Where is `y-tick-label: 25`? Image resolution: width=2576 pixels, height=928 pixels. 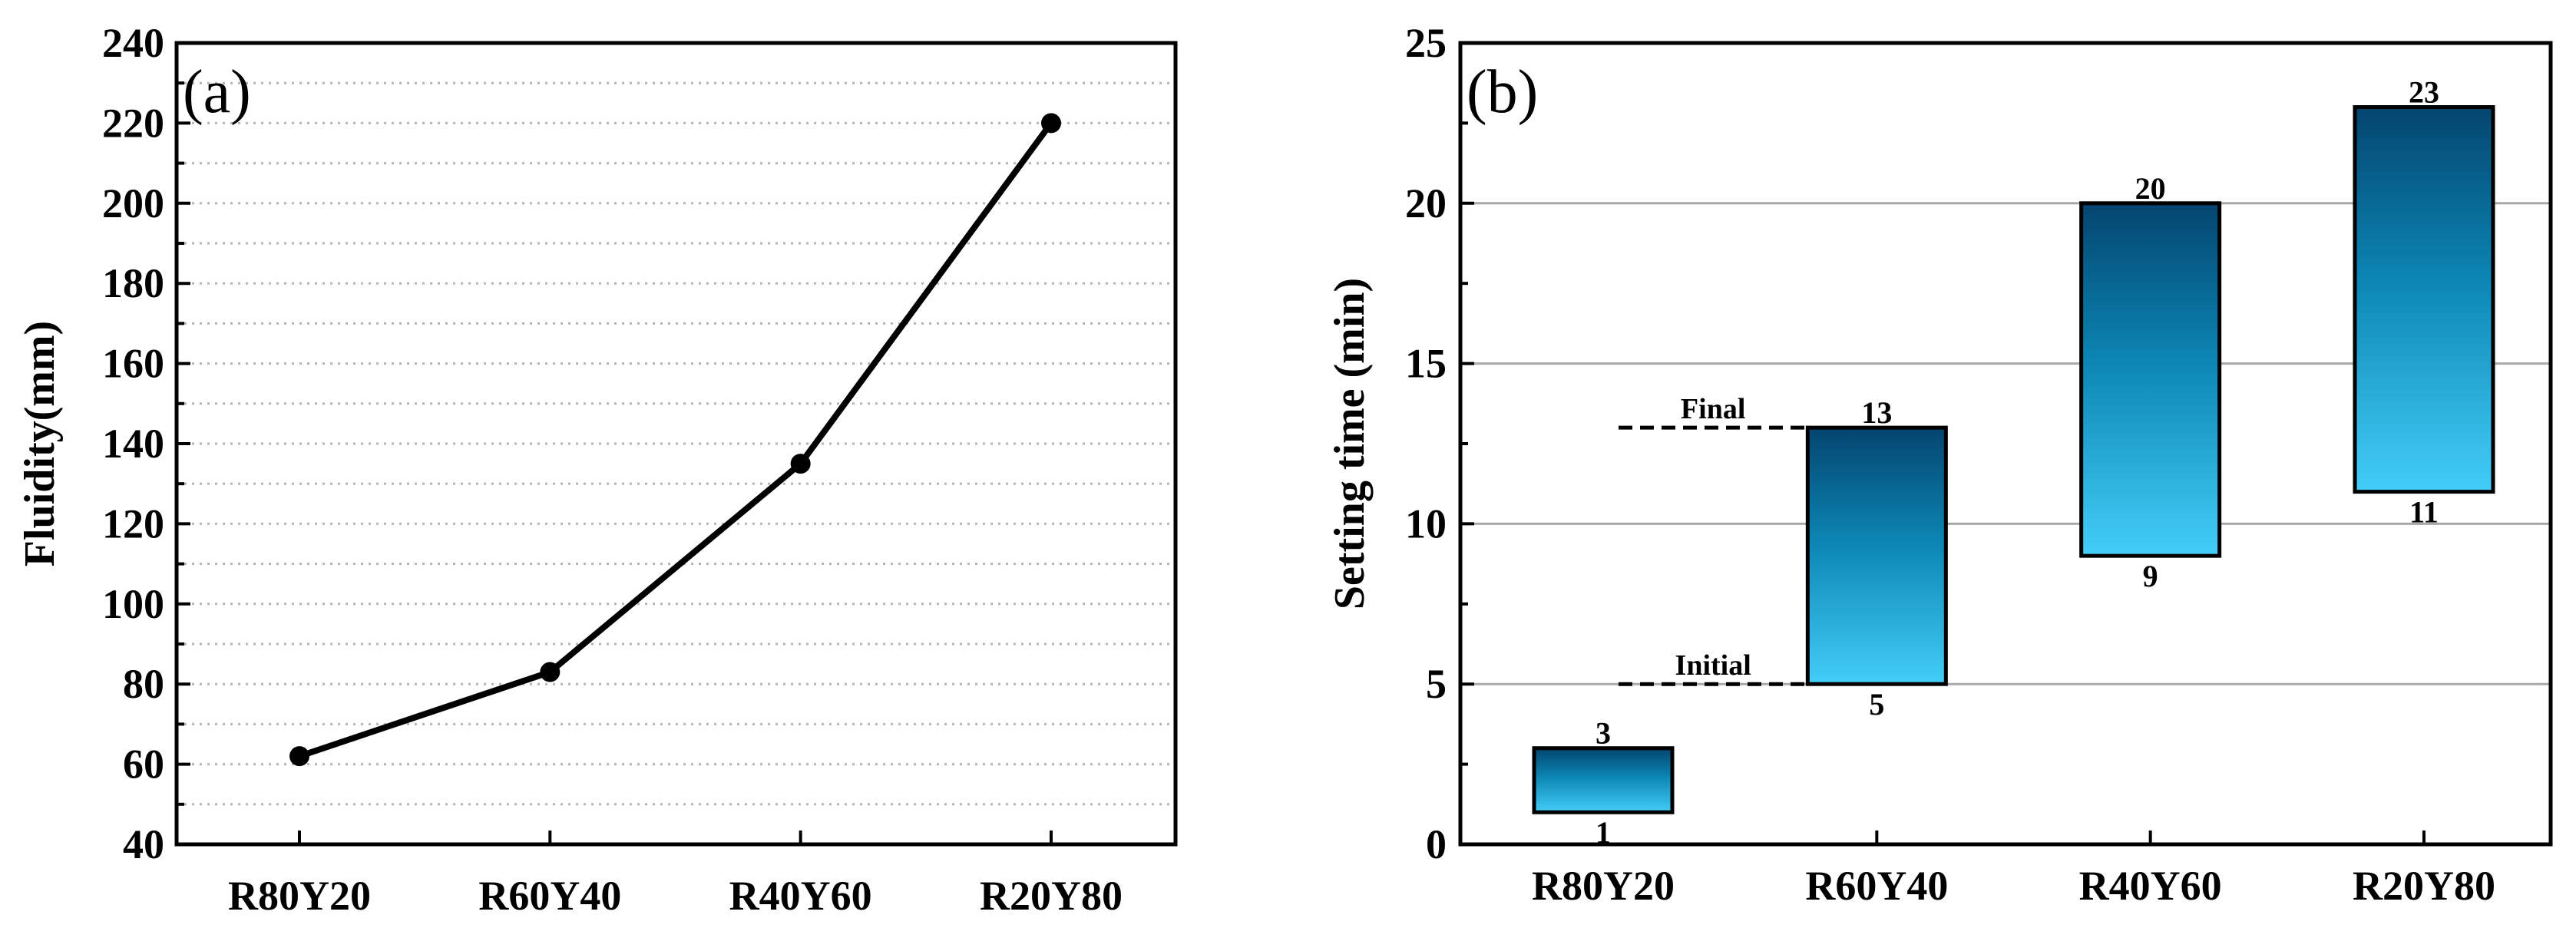
y-tick-label: 25 is located at coordinates (1426, 43).